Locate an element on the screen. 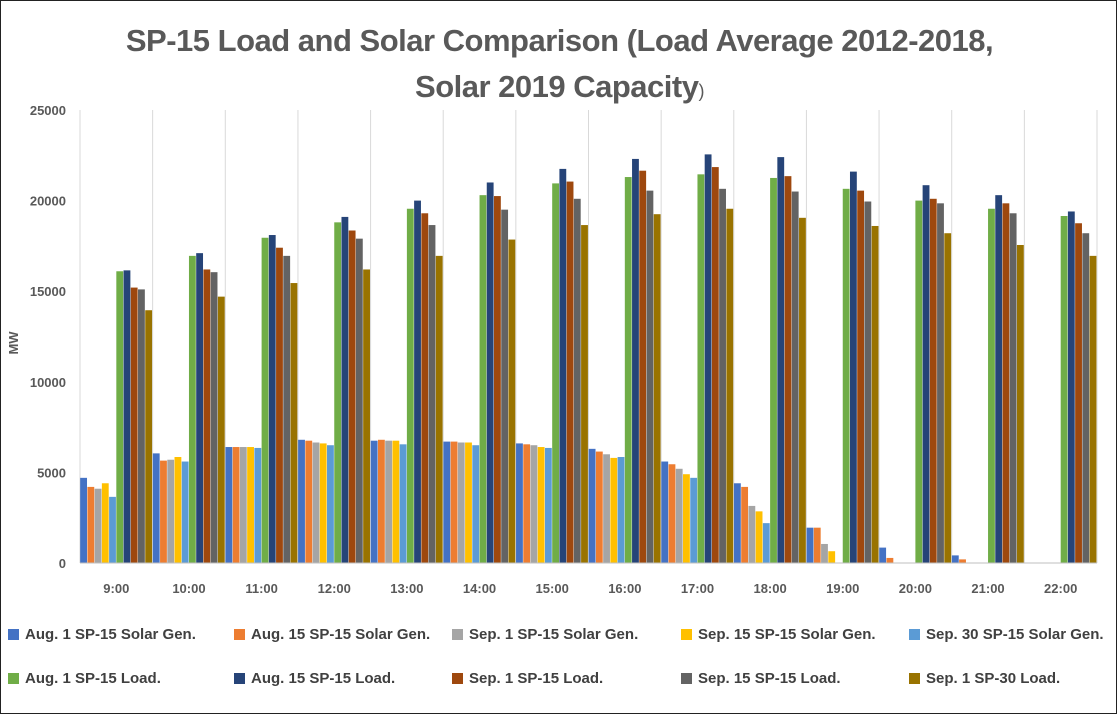 This screenshot has height=716, width=1119. x-tick-label: 10:00 is located at coordinates (188, 588).